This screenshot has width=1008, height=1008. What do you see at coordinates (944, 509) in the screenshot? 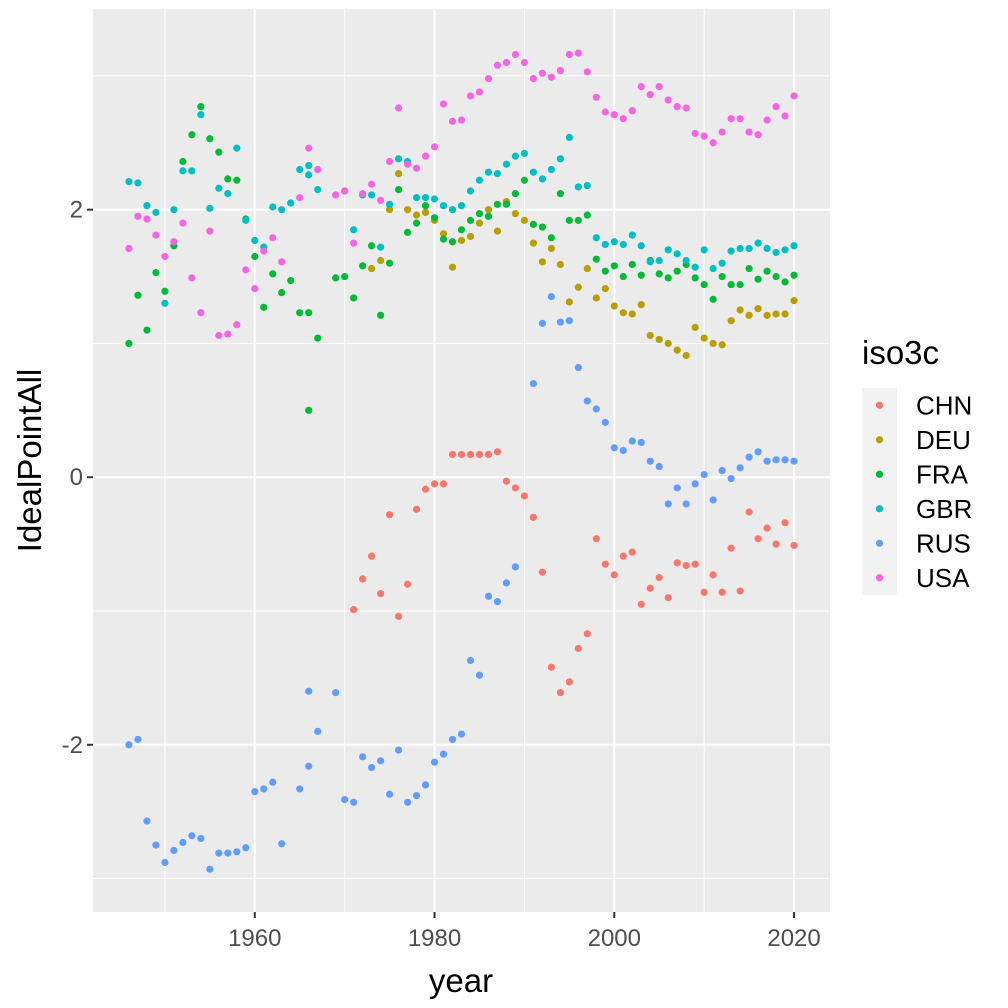
I see `legend-label: GBR` at bounding box center [944, 509].